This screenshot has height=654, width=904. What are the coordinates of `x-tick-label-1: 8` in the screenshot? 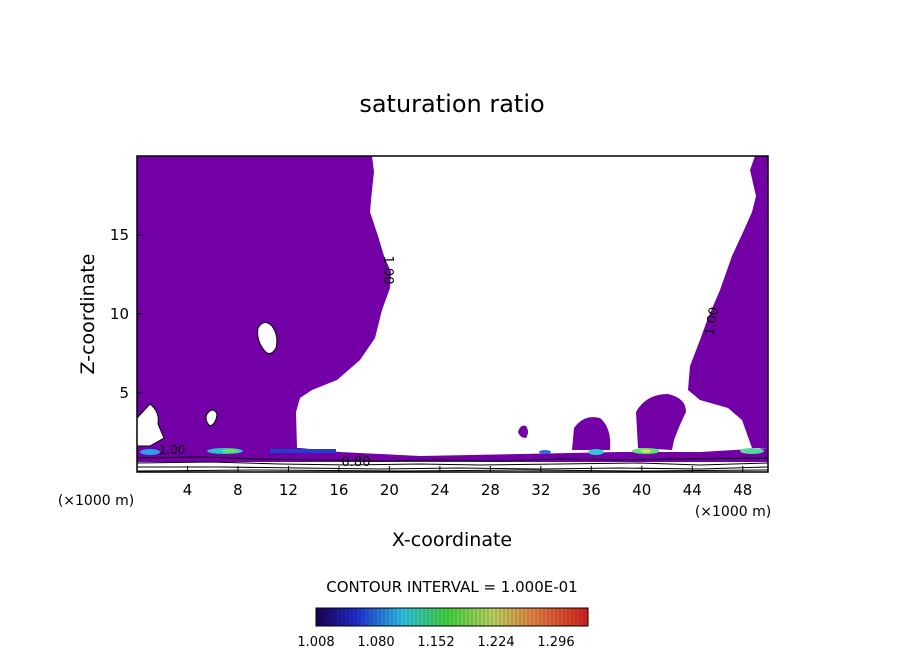 It's located at (238, 490).